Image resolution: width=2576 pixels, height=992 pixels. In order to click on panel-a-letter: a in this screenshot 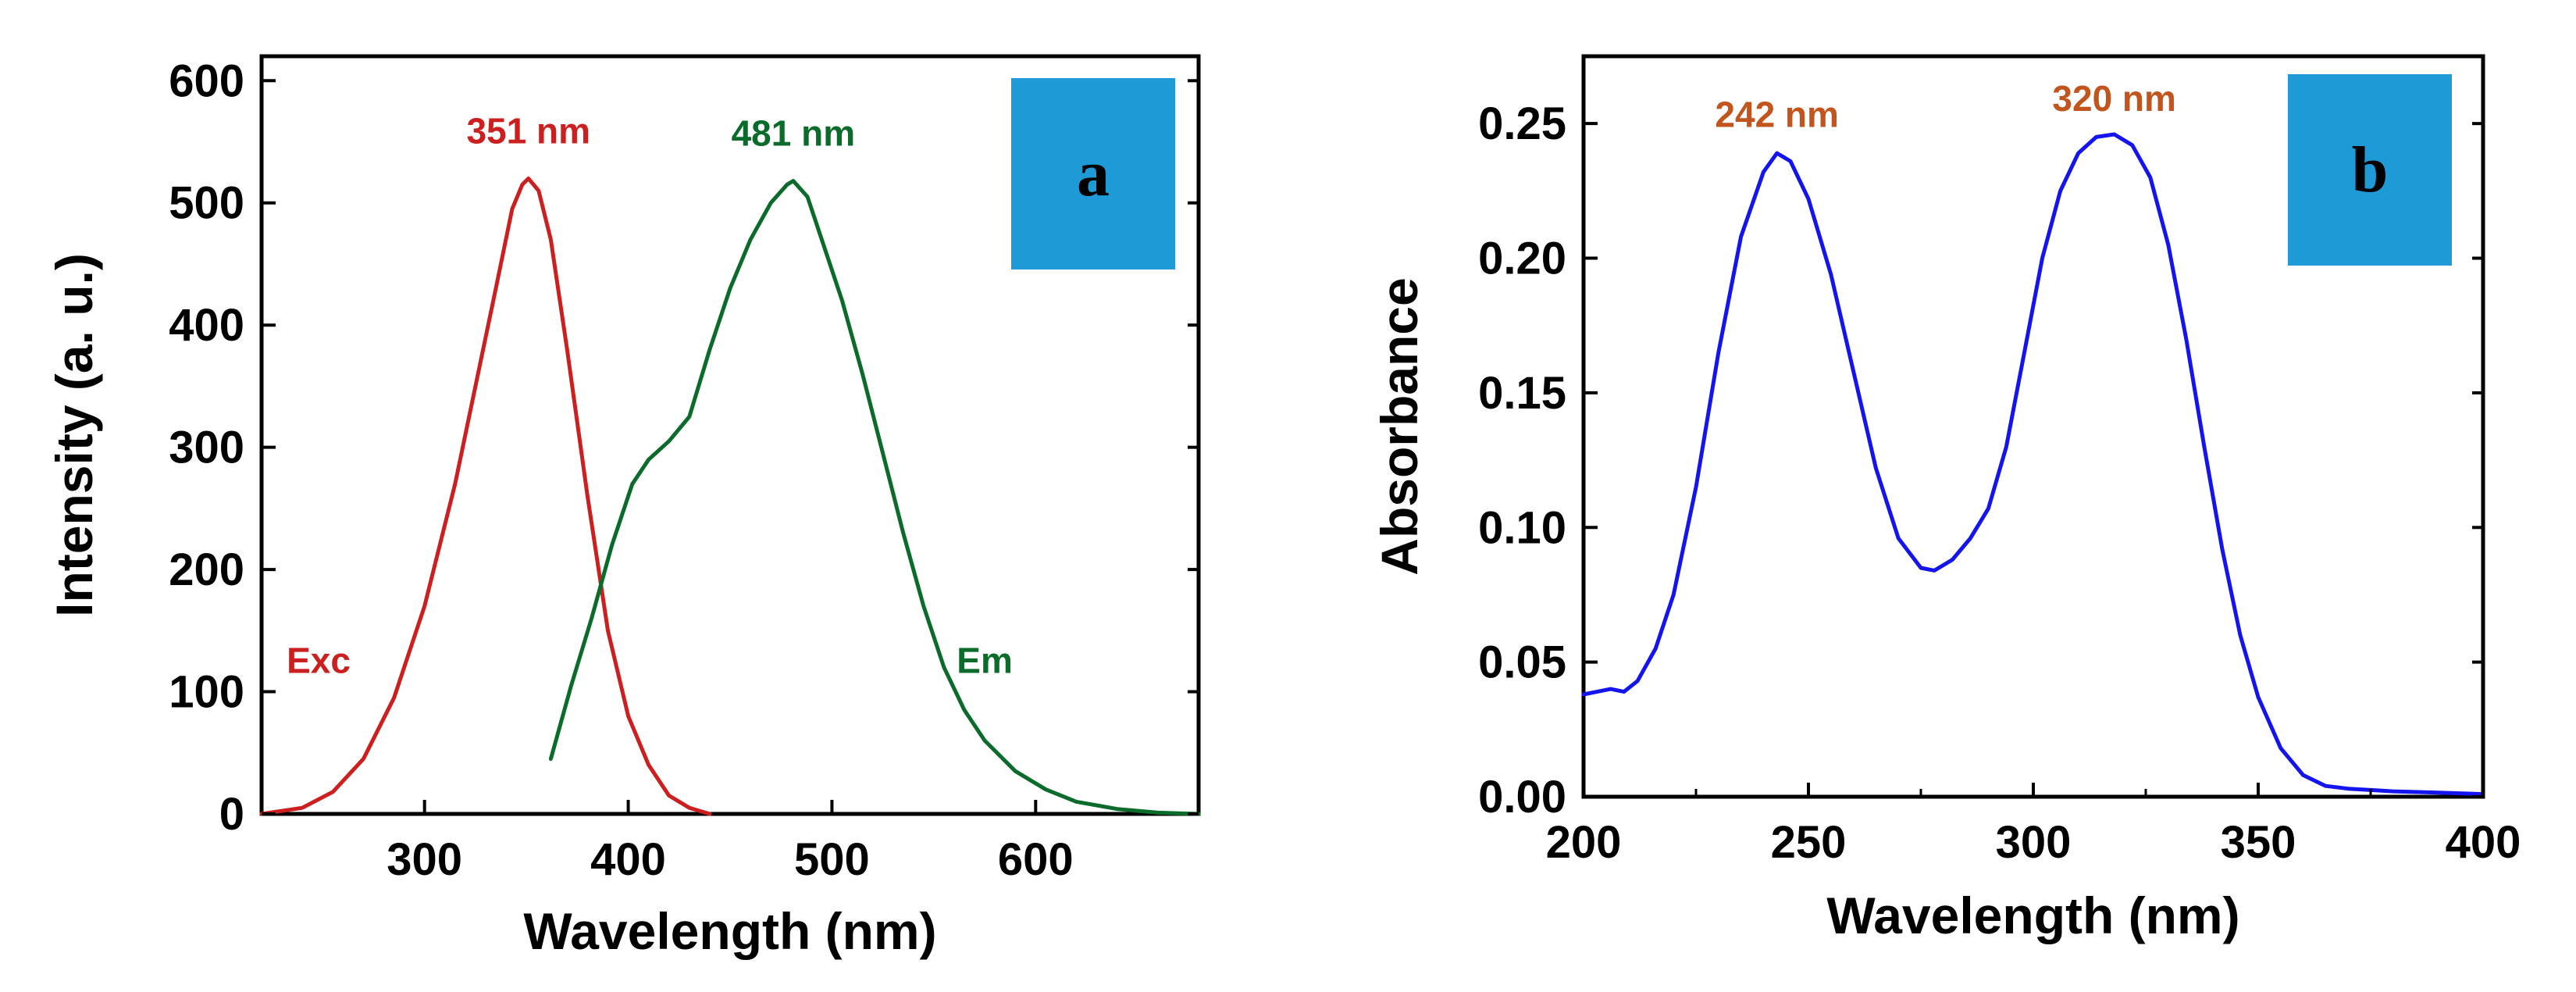, I will do `click(1093, 173)`.